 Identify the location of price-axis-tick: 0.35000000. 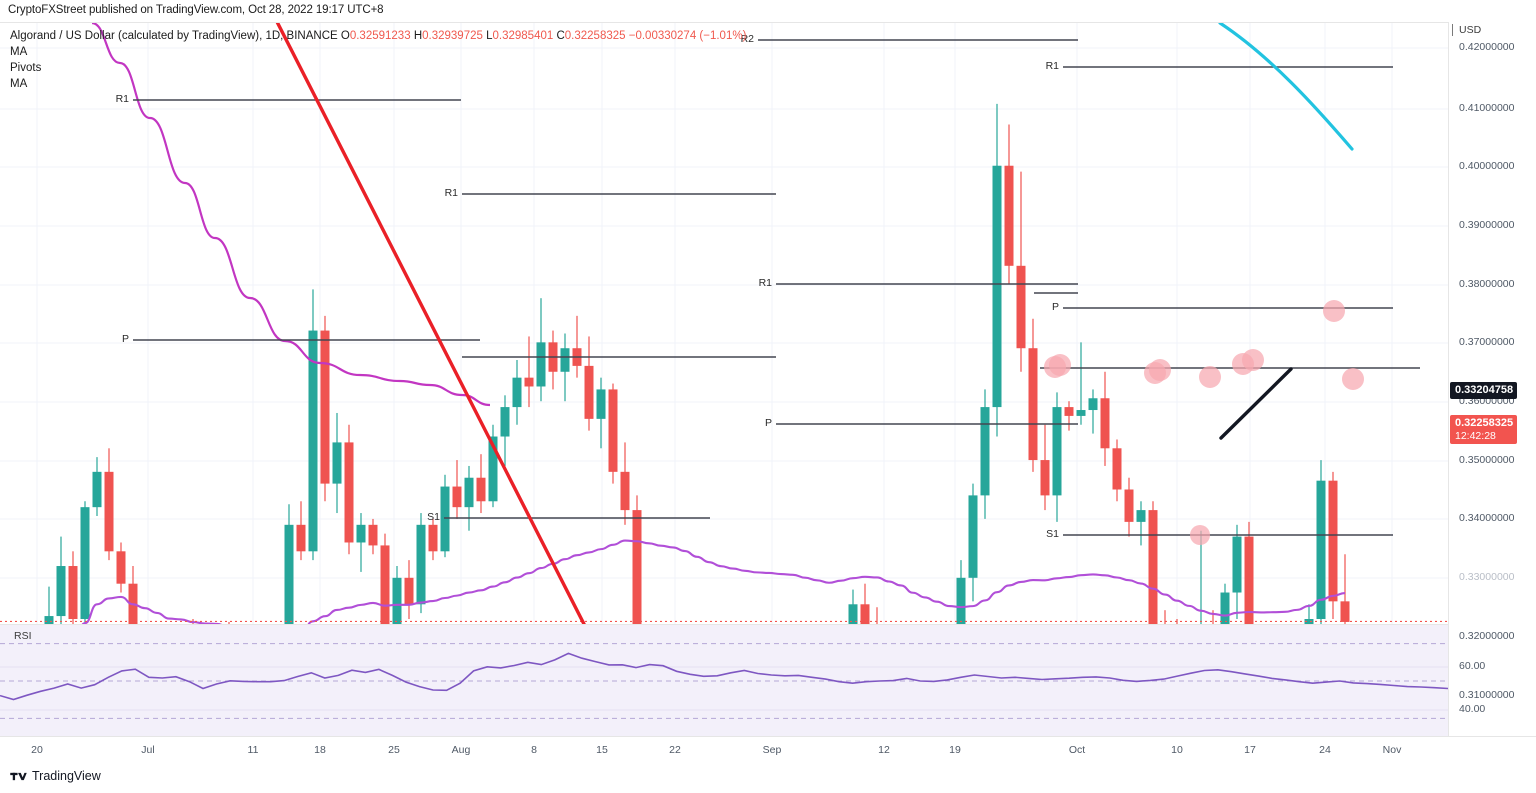
(1487, 460).